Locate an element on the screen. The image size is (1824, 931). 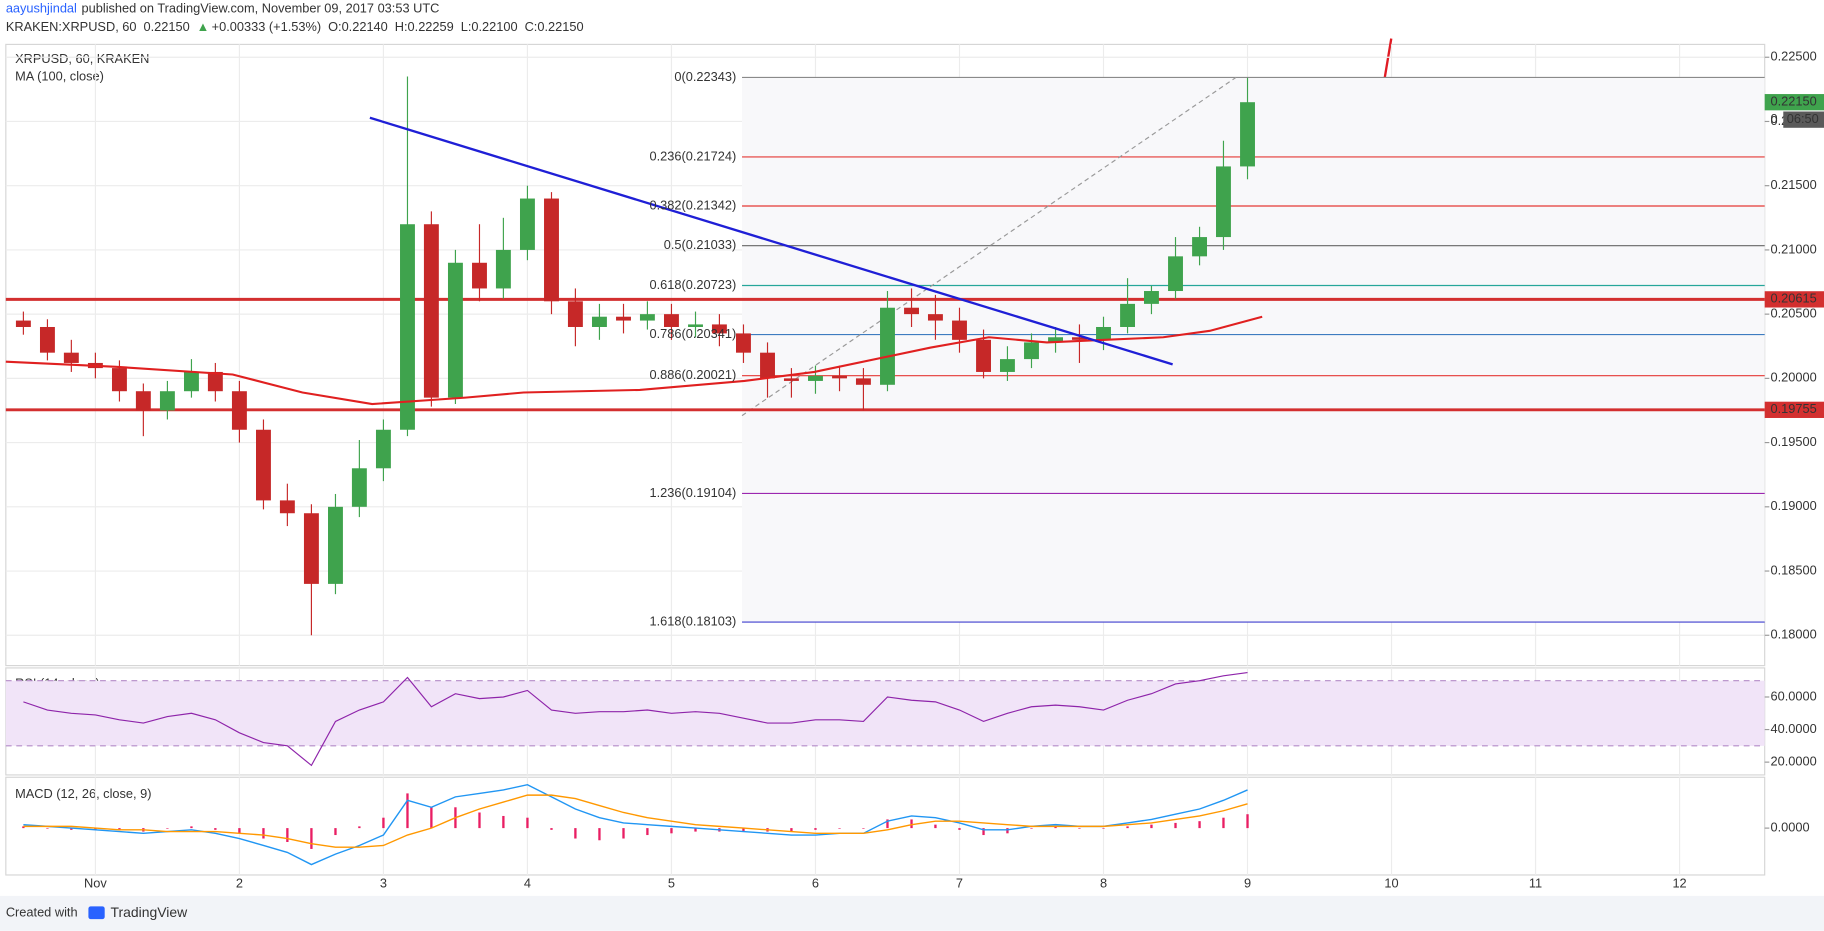
footer-created: Created with is located at coordinates (42, 912).